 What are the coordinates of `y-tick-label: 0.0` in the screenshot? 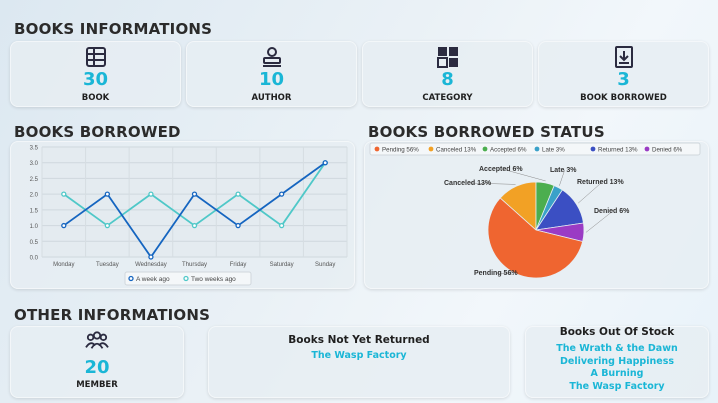 It's located at (34, 259).